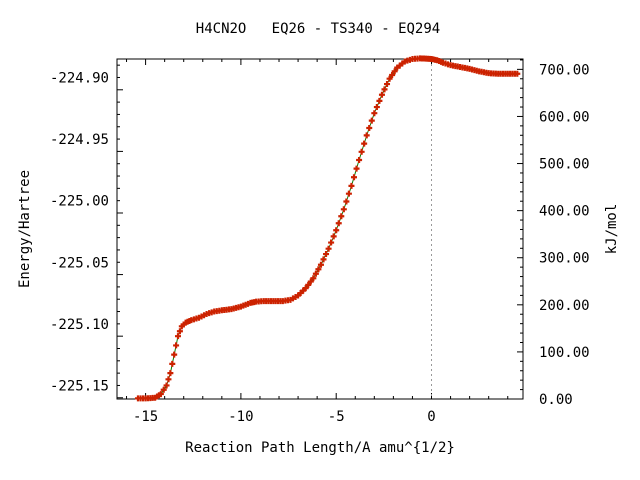 This screenshot has width=640, height=480. Describe the element at coordinates (320, 448) in the screenshot. I see `x-axis-label: Reaction Path Length/A amu^{1/2}` at that location.